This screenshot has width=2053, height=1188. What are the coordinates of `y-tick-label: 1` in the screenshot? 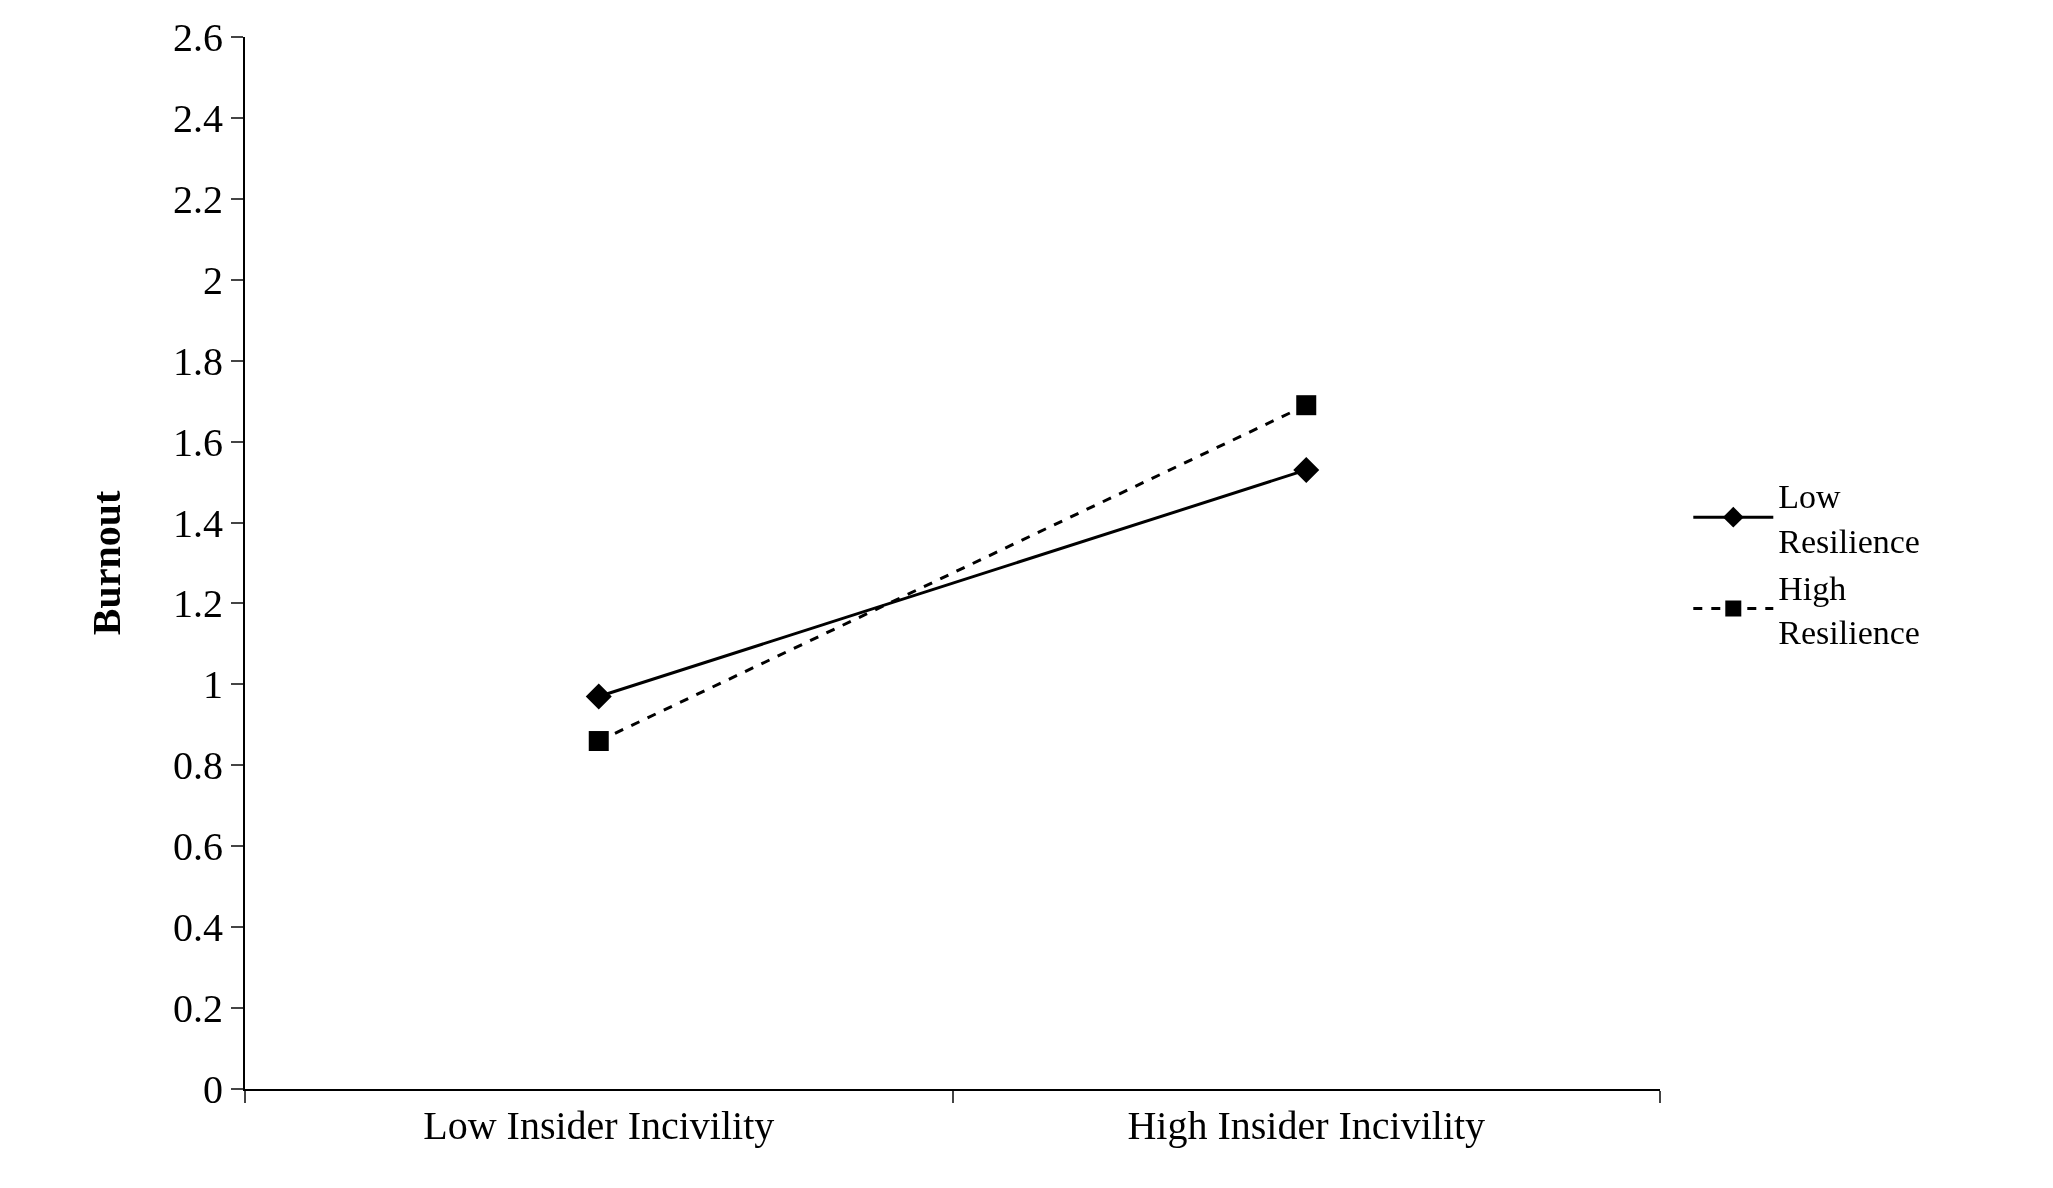 It's located at (213, 685).